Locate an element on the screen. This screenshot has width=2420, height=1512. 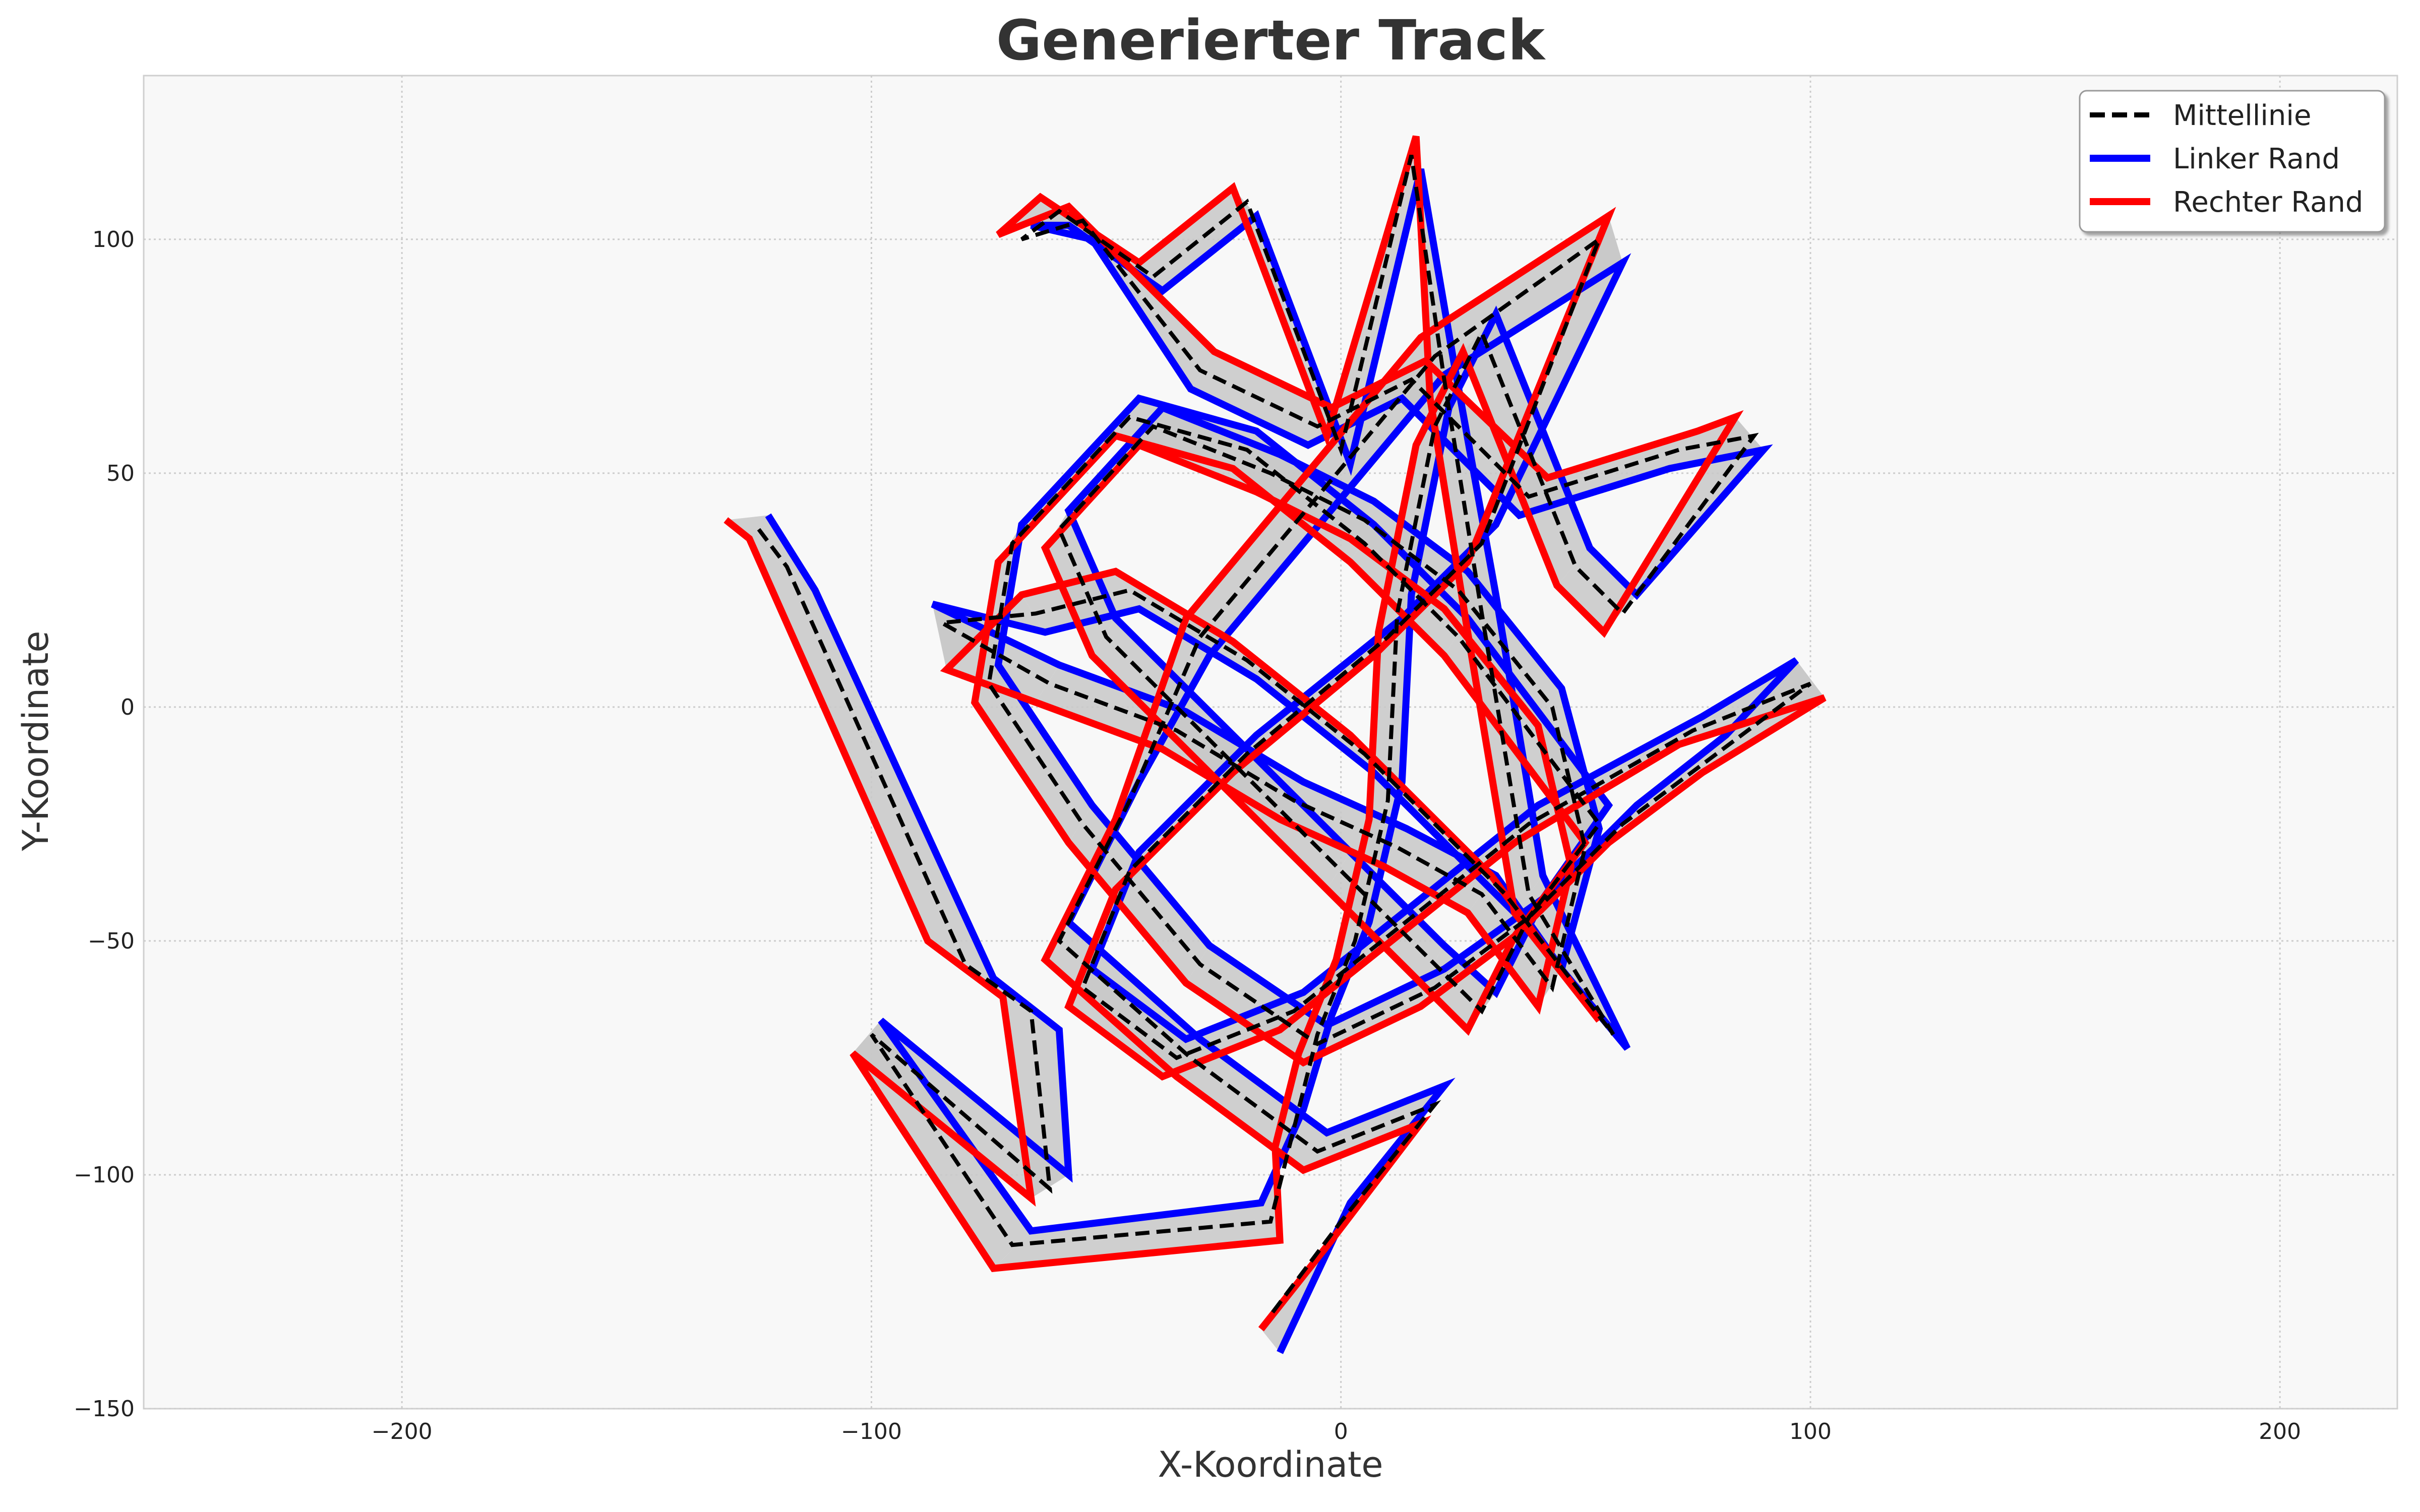
legend-label-linker-rand: Linker Rand is located at coordinates (2256, 159).